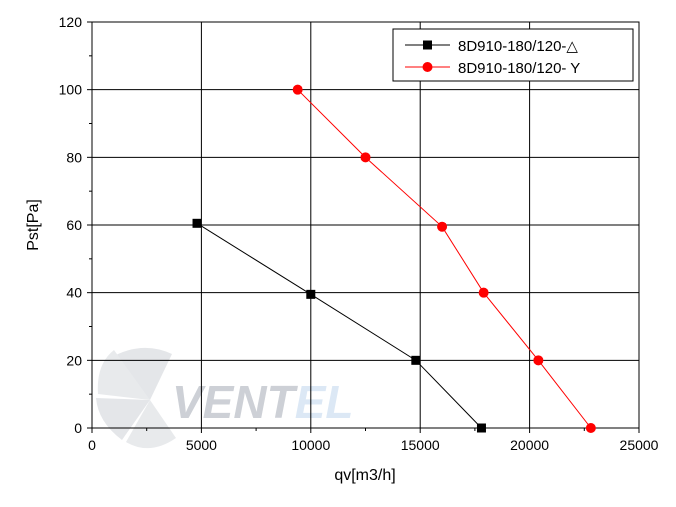 The width and height of the screenshot is (676, 507). I want to click on y-tick-label: 100, so click(71, 90).